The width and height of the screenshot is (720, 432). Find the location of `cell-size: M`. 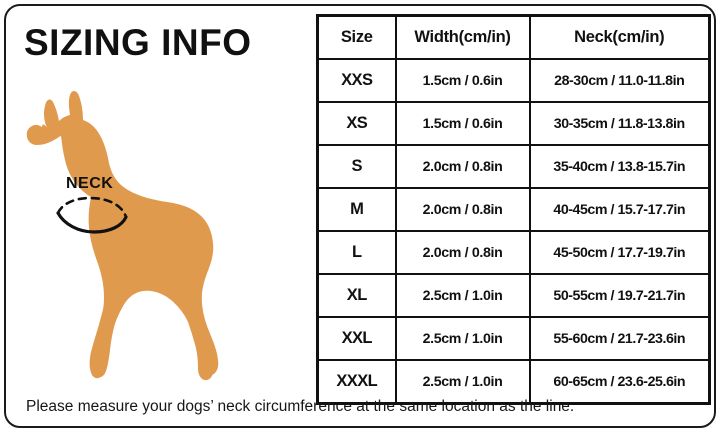

cell-size: M is located at coordinates (356, 209).